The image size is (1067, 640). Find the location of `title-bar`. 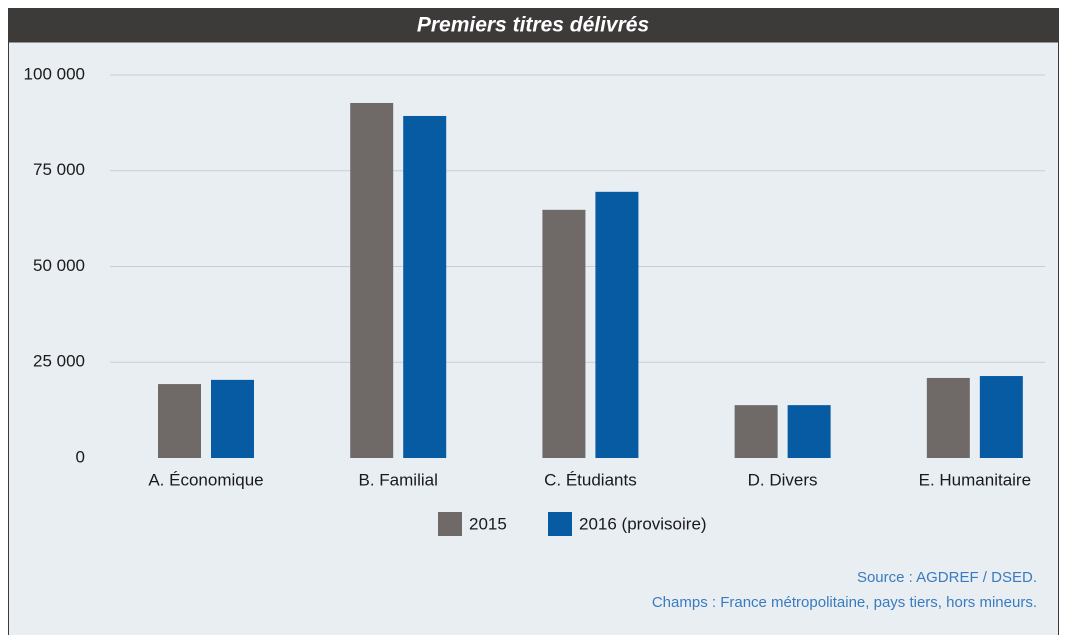

title-bar is located at coordinates (533, 25).